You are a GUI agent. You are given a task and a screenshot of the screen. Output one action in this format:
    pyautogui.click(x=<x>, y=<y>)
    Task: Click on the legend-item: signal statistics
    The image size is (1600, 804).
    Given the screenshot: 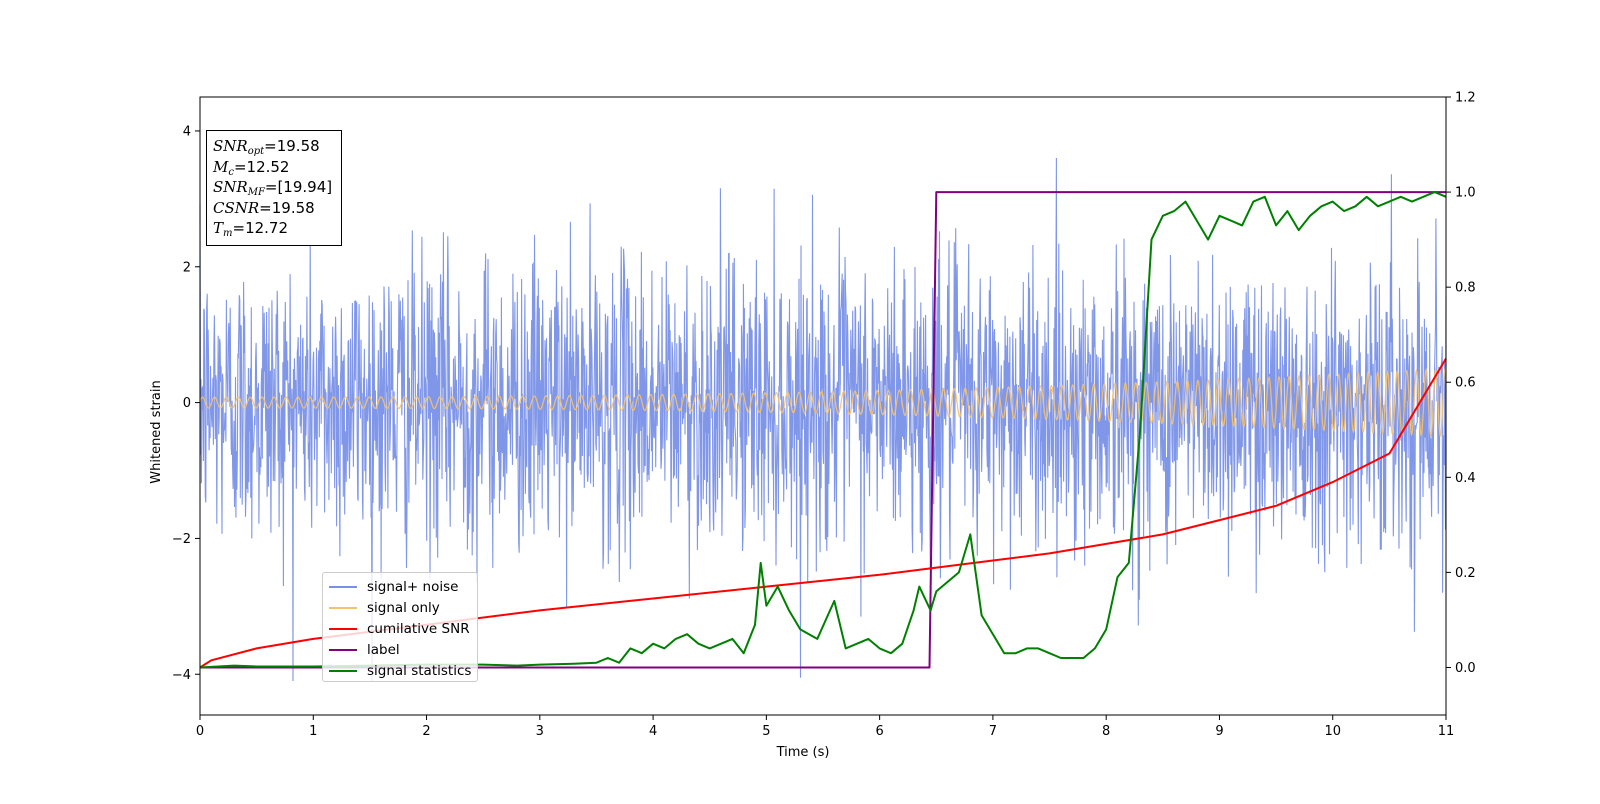 What is the action you would take?
    pyautogui.click(x=403, y=670)
    